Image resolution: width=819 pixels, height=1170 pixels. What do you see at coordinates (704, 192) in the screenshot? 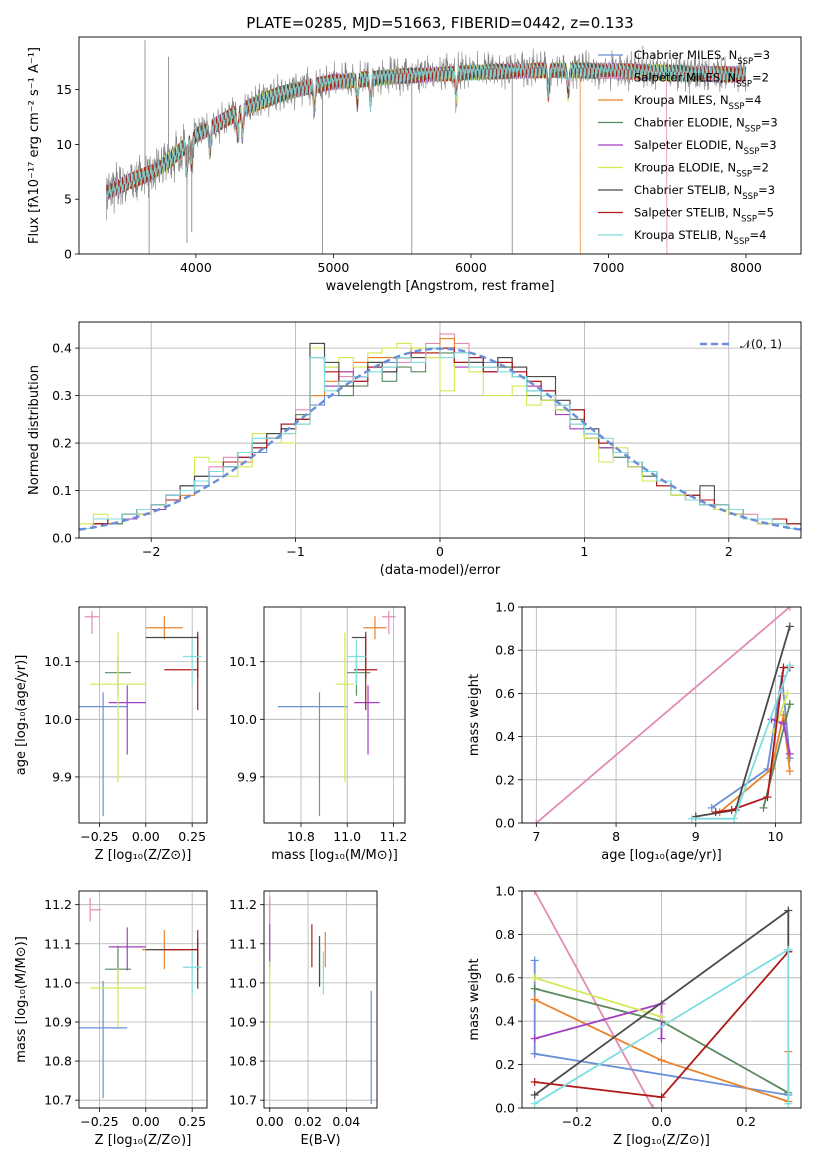
I see `legend-label: Chabrier STELIB, NSSP=3` at bounding box center [704, 192].